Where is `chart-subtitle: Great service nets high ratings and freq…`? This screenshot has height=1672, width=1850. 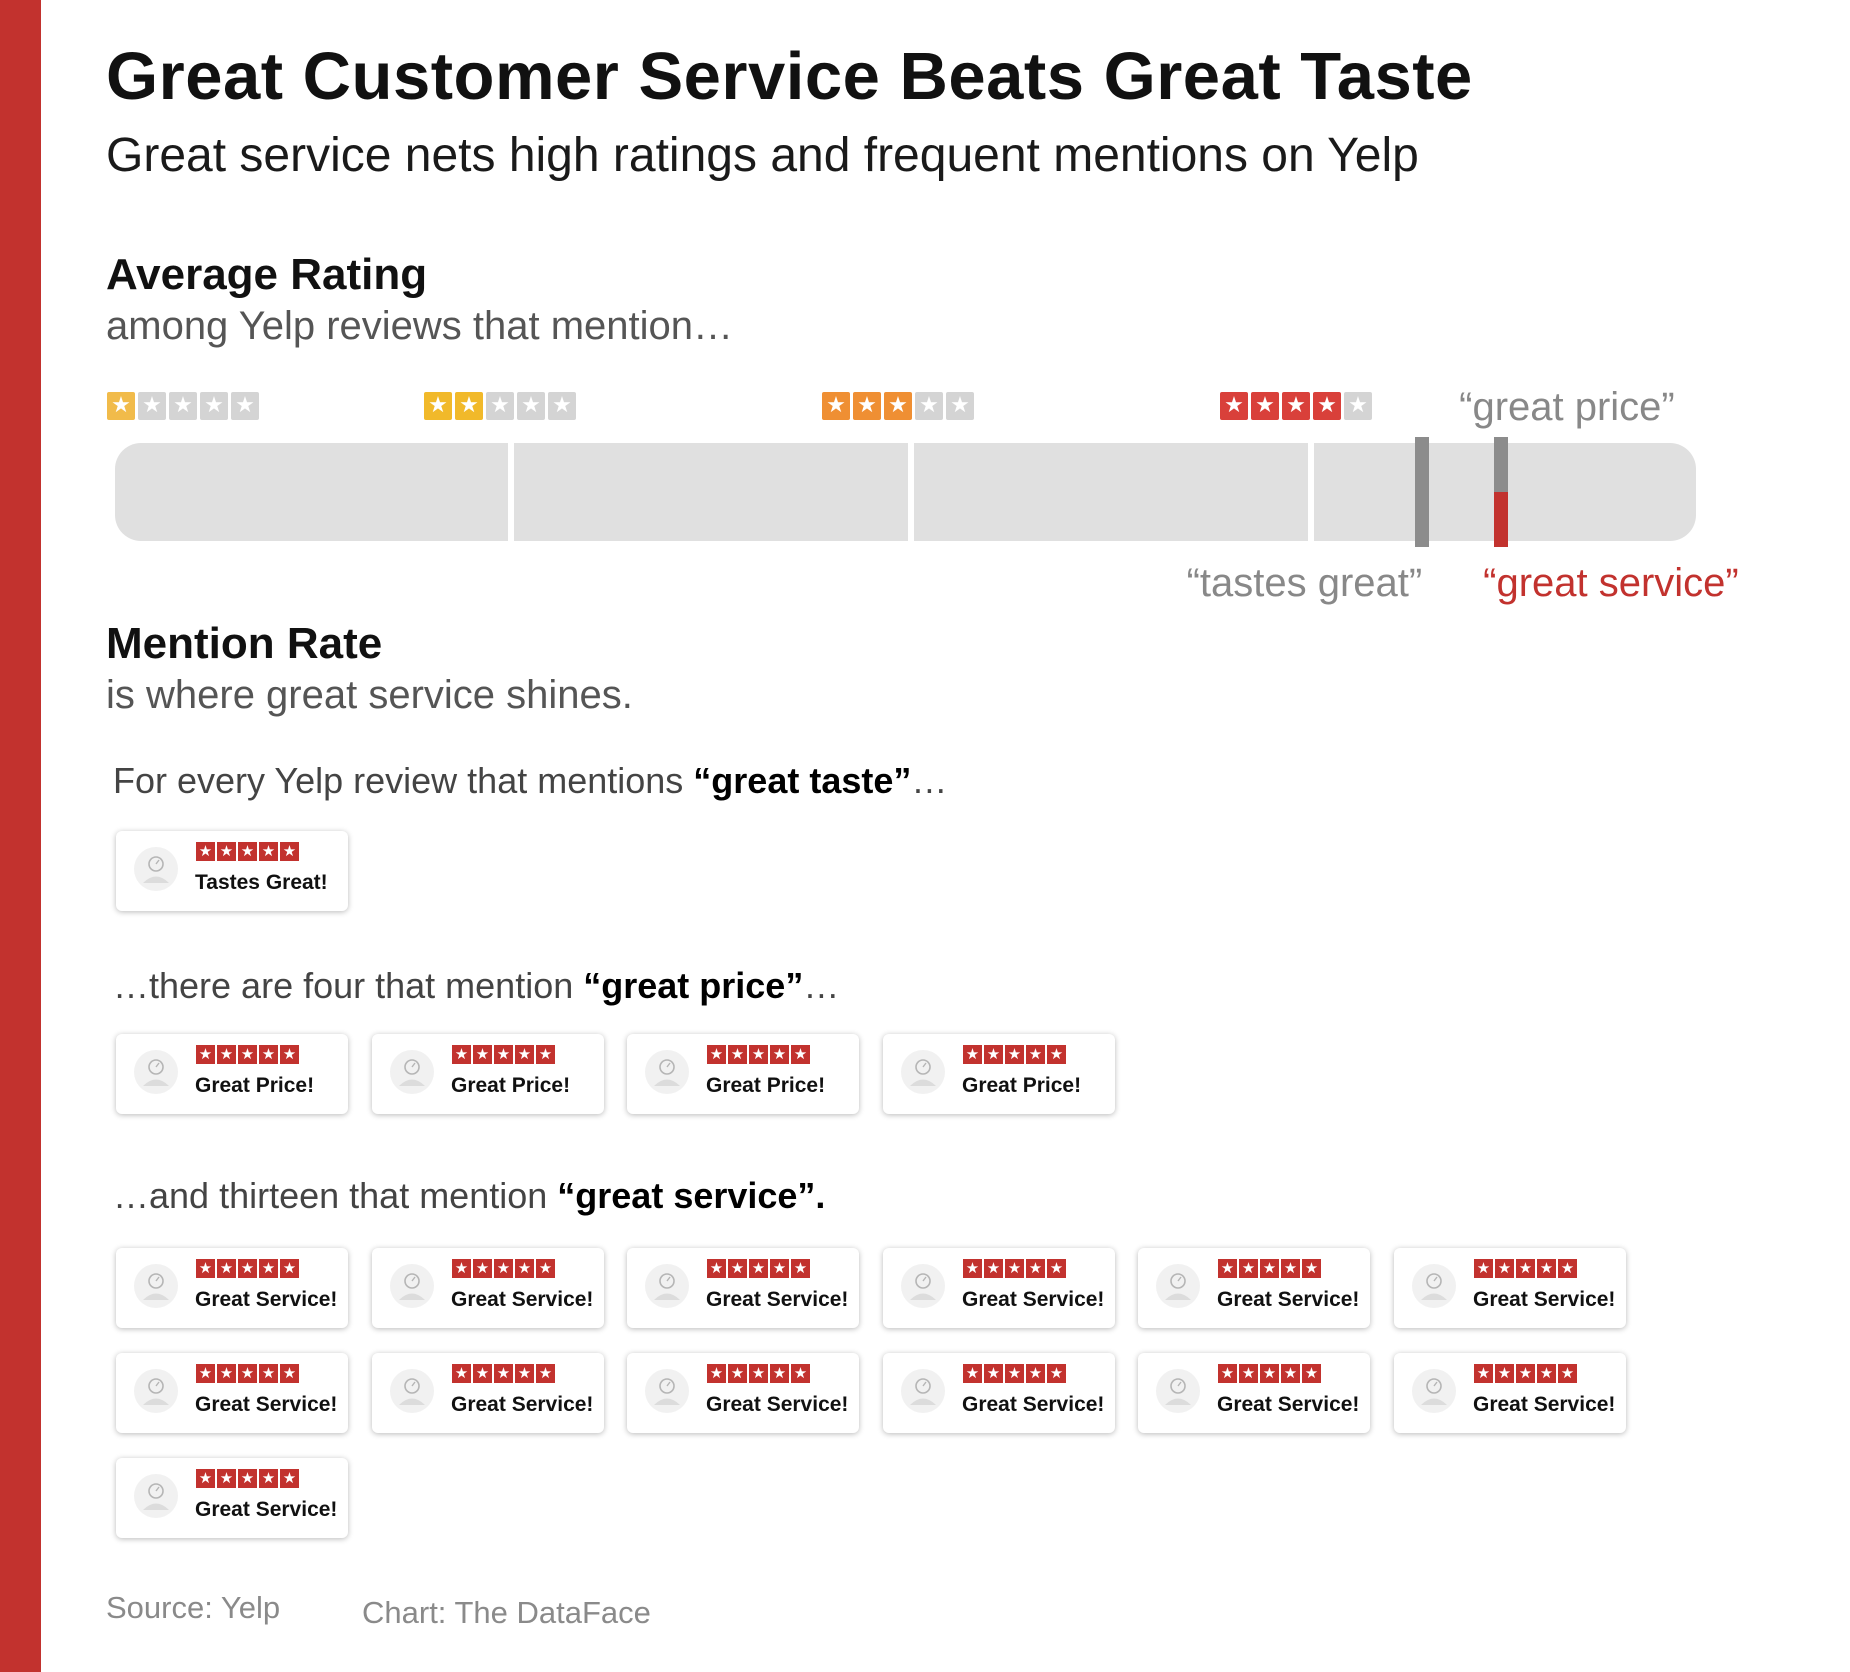 chart-subtitle: Great service nets high ratings and freq… is located at coordinates (762, 155).